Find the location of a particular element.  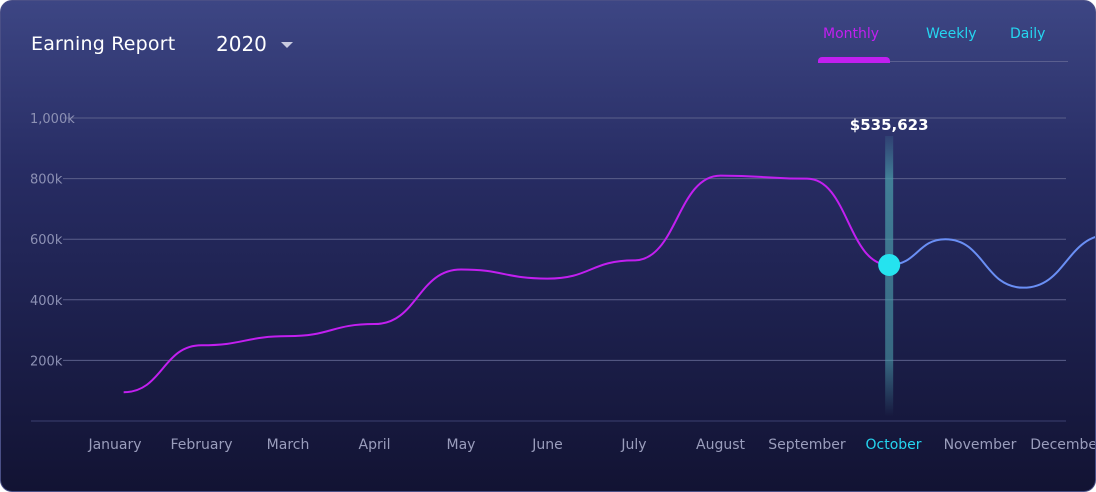

y-tick-label: 200k is located at coordinates (46, 361).